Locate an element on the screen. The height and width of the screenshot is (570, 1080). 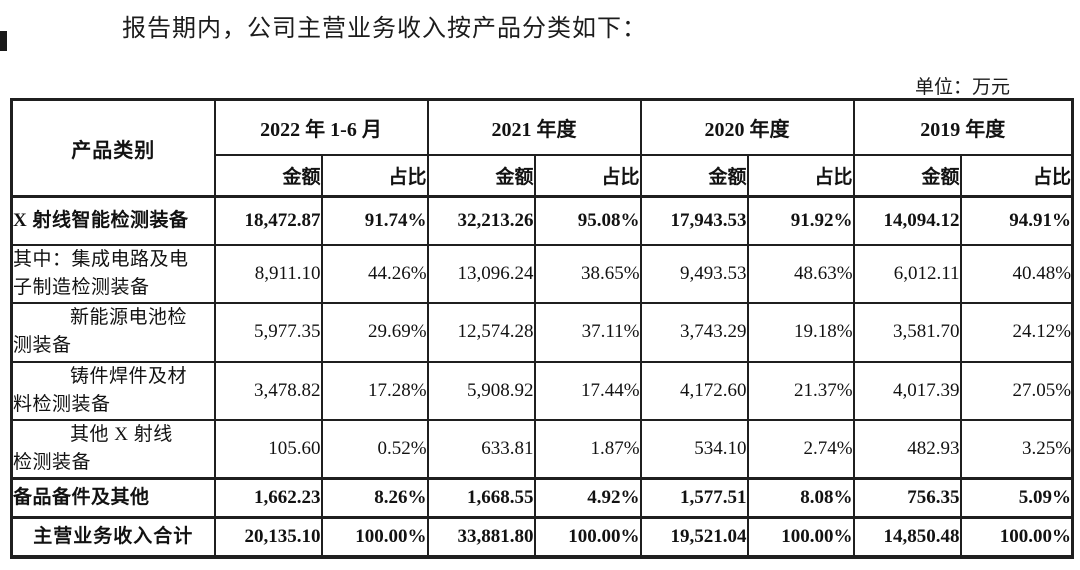
ratio-cell: 24.12% is located at coordinates (1016, 332).